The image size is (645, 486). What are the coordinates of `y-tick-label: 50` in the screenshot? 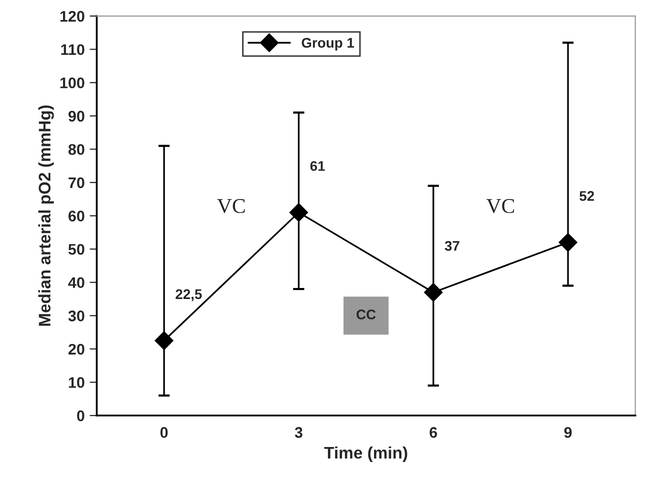 It's located at (76, 249).